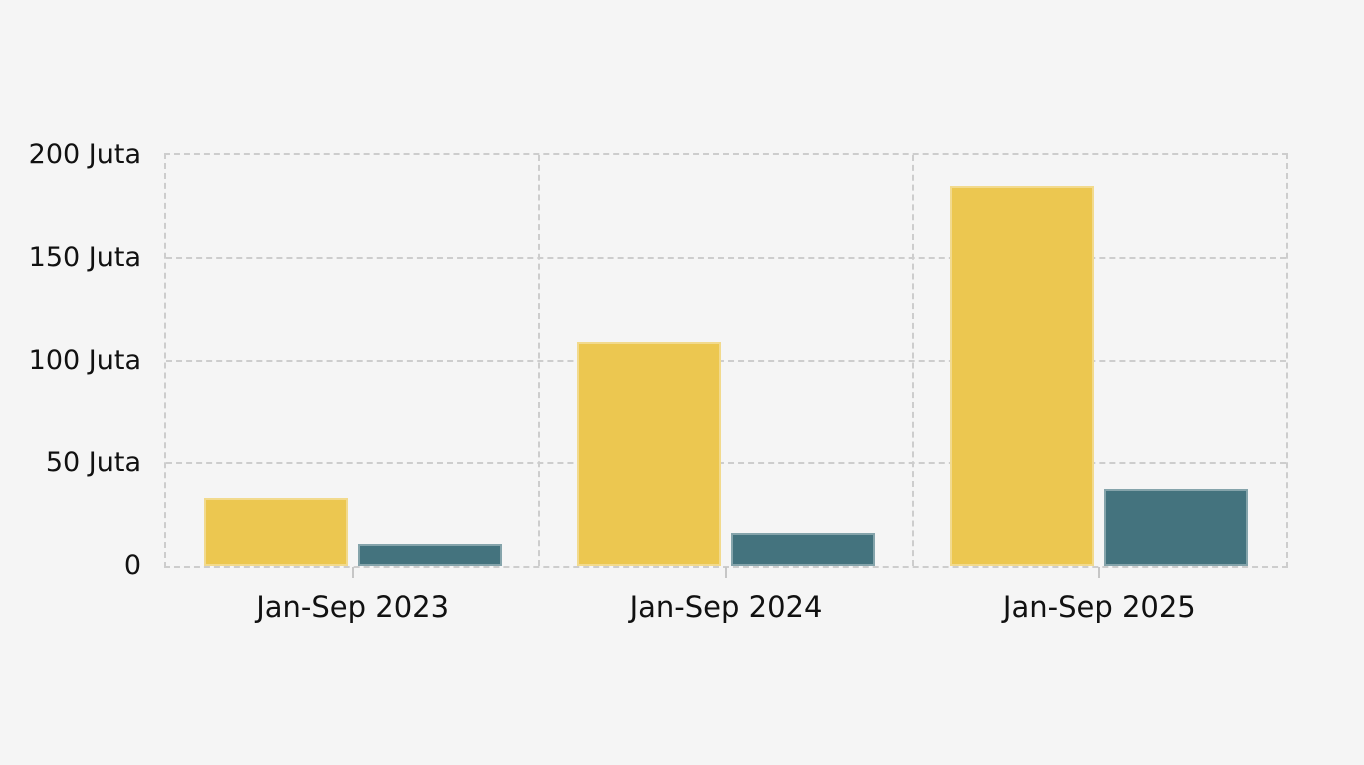 This screenshot has height=765, width=1364. What do you see at coordinates (84, 154) in the screenshot?
I see `y-tick-label: 200 Juta` at bounding box center [84, 154].